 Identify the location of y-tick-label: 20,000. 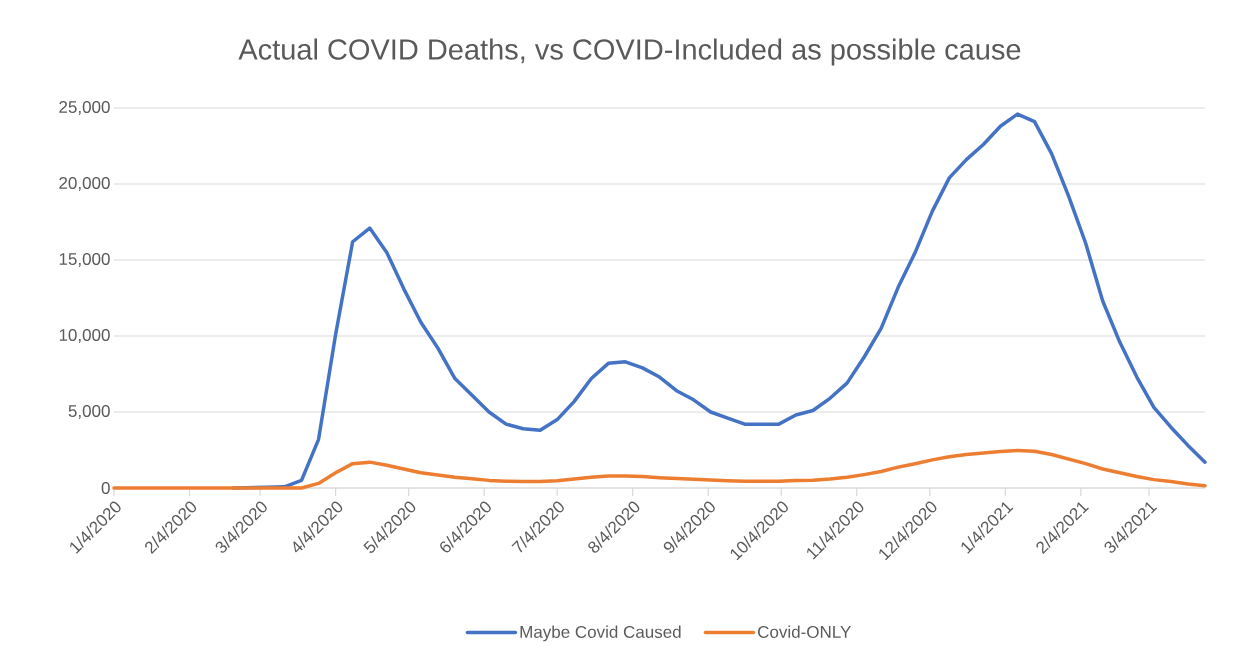
(84, 184).